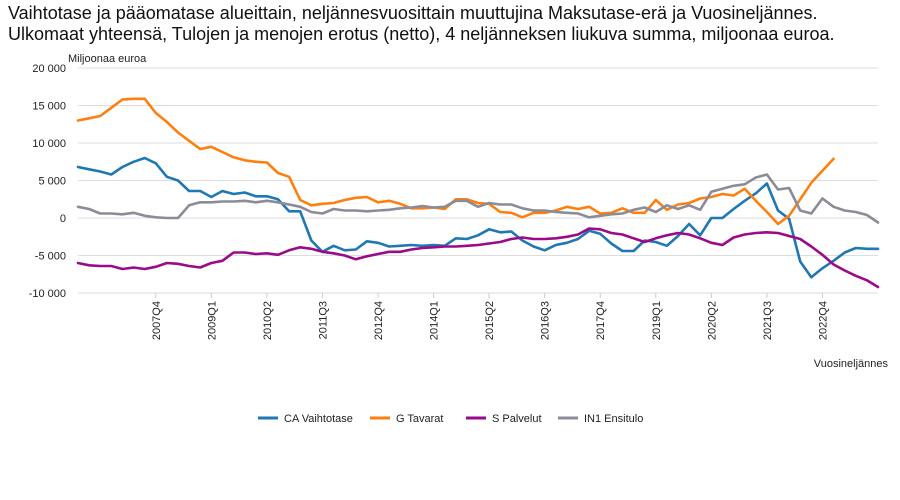 Image resolution: width=900 pixels, height=500 pixels. I want to click on x-tick-label: 2020Q2, so click(712, 320).